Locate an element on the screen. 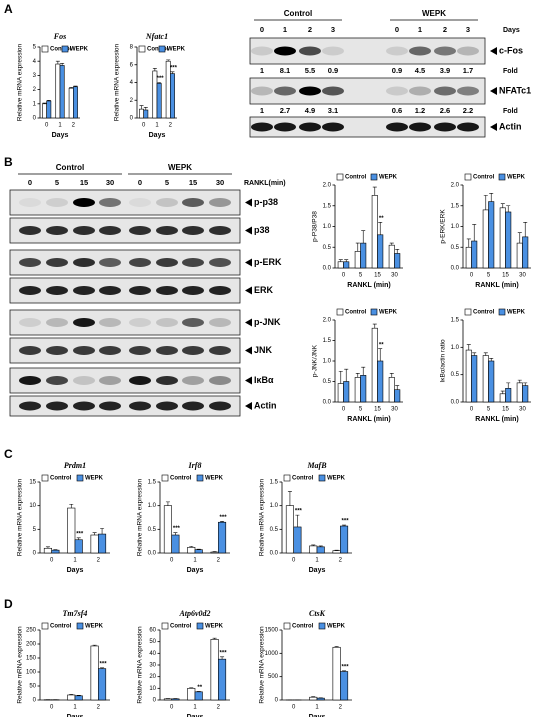 The width and height of the screenshot is (550, 717). row-label: IκBα is located at coordinates (264, 380).